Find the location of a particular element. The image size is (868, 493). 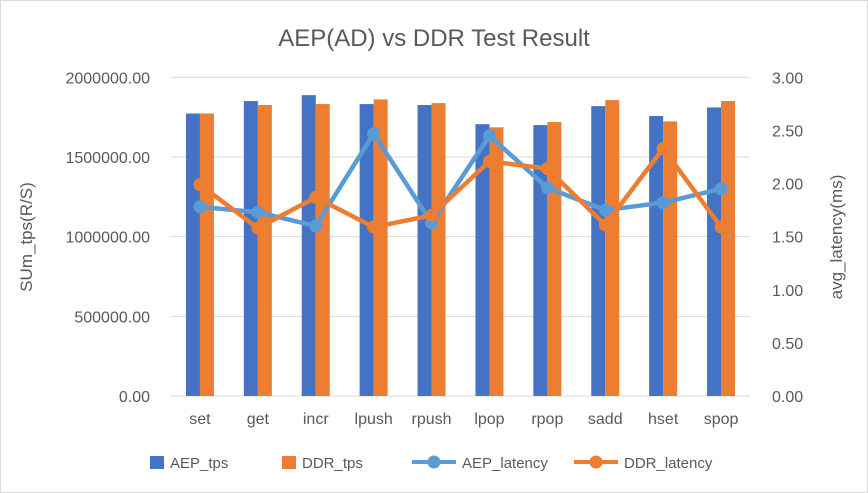

bar-AEP_tps-rpush is located at coordinates (424, 250).